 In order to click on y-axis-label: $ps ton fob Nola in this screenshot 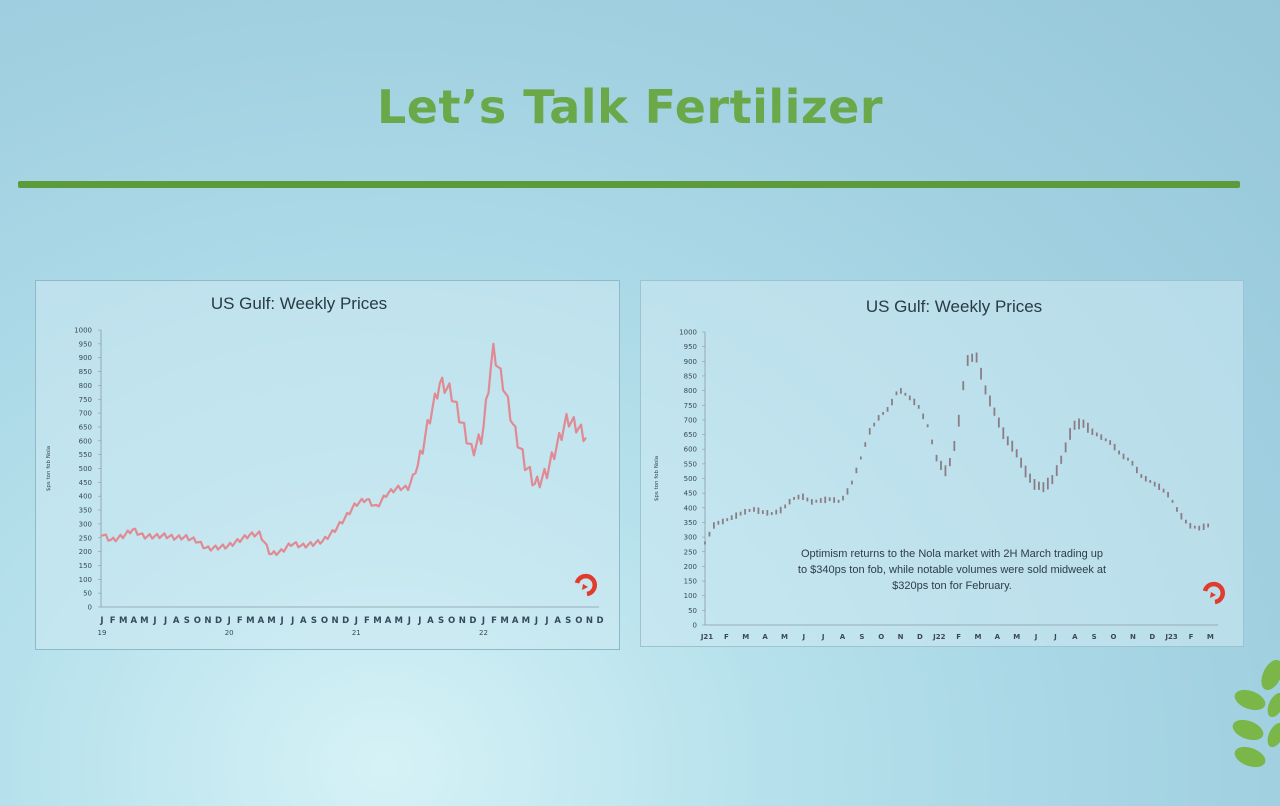, I will do `click(657, 478)`.